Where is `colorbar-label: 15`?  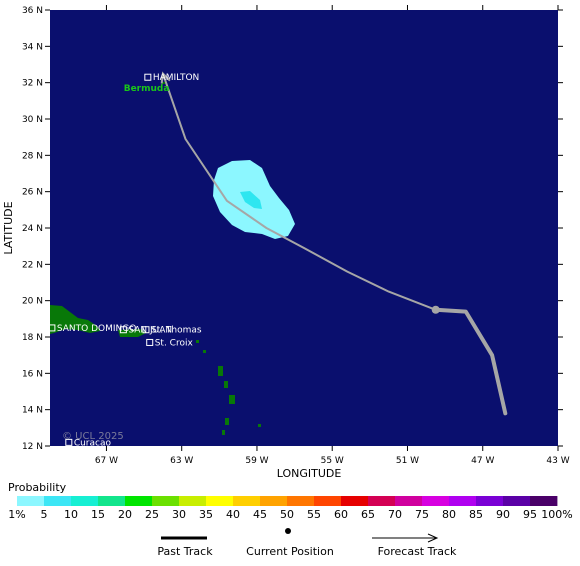
colorbar-label: 15 is located at coordinates (98, 514).